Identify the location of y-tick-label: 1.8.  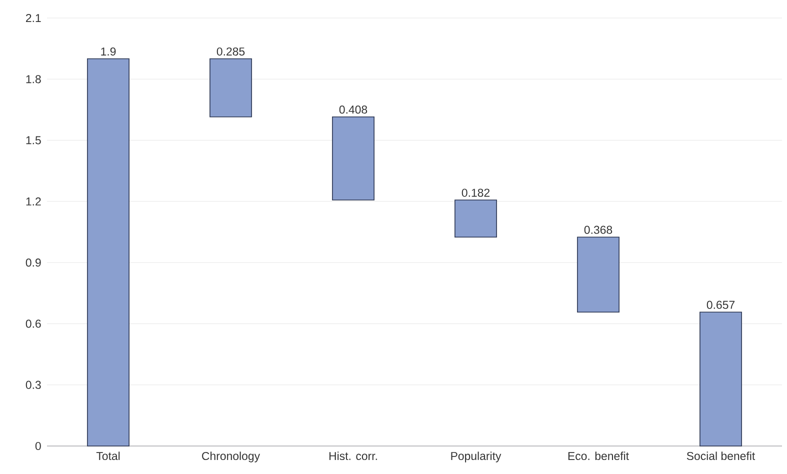
(33, 79).